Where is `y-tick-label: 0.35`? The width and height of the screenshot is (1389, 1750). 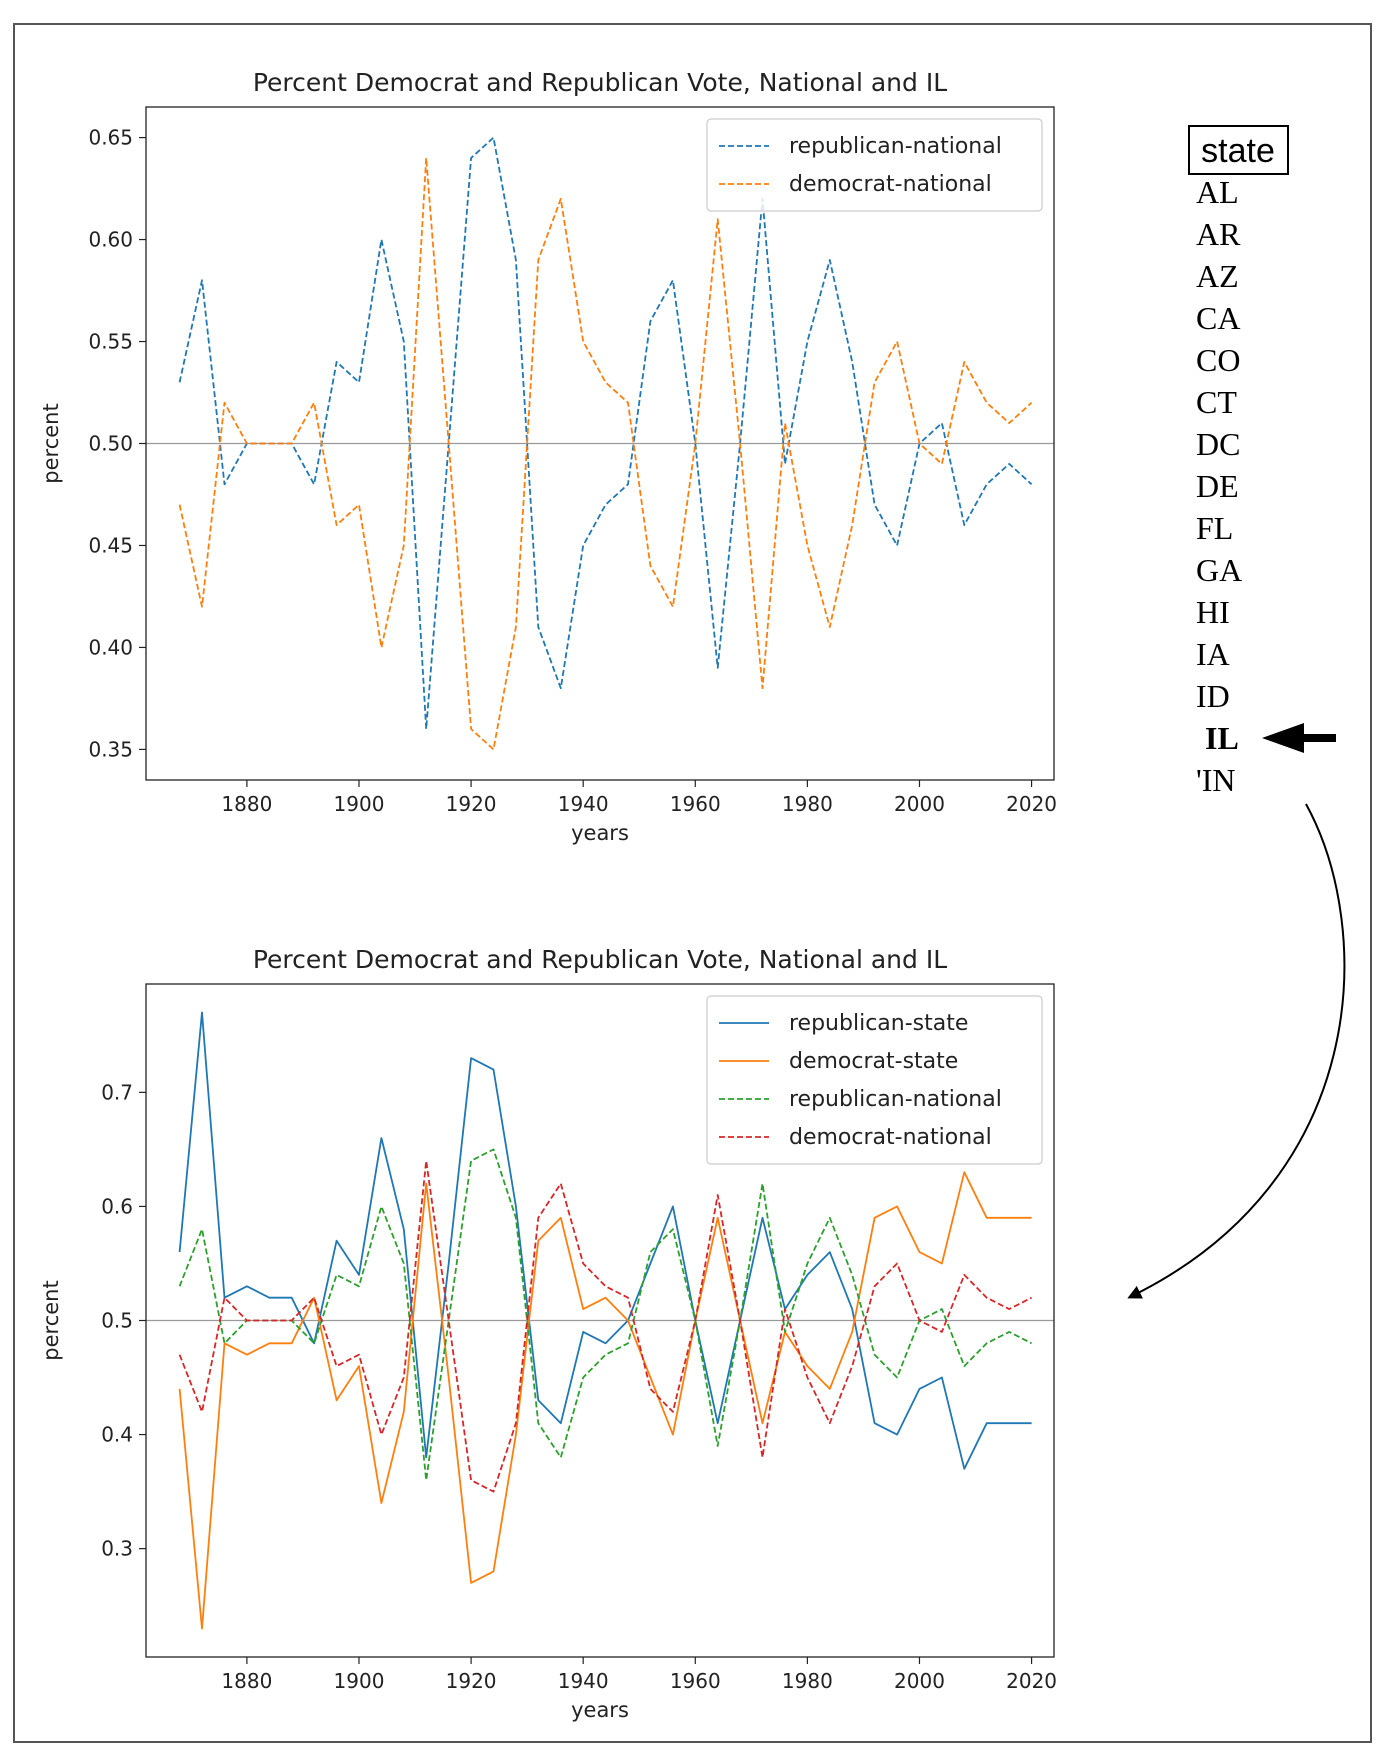 y-tick-label: 0.35 is located at coordinates (110, 749).